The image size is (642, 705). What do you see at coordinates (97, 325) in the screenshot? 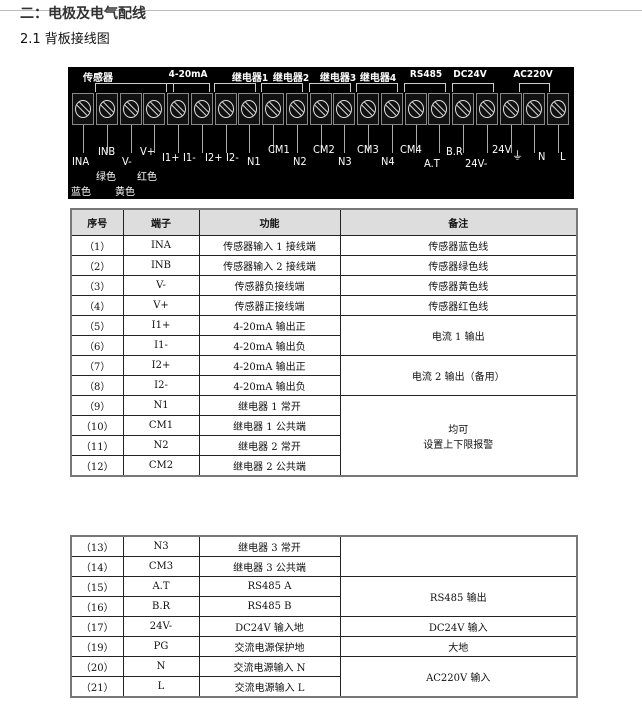
I see `cell-index: （5）` at bounding box center [97, 325].